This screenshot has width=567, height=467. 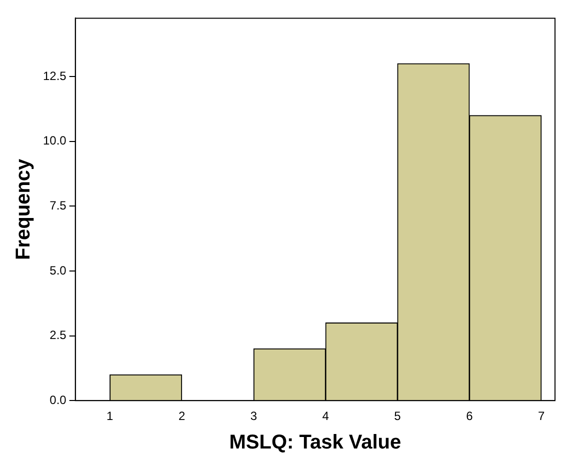 I want to click on x-axis-title: MSLQ: Task Value, so click(x=315, y=443).